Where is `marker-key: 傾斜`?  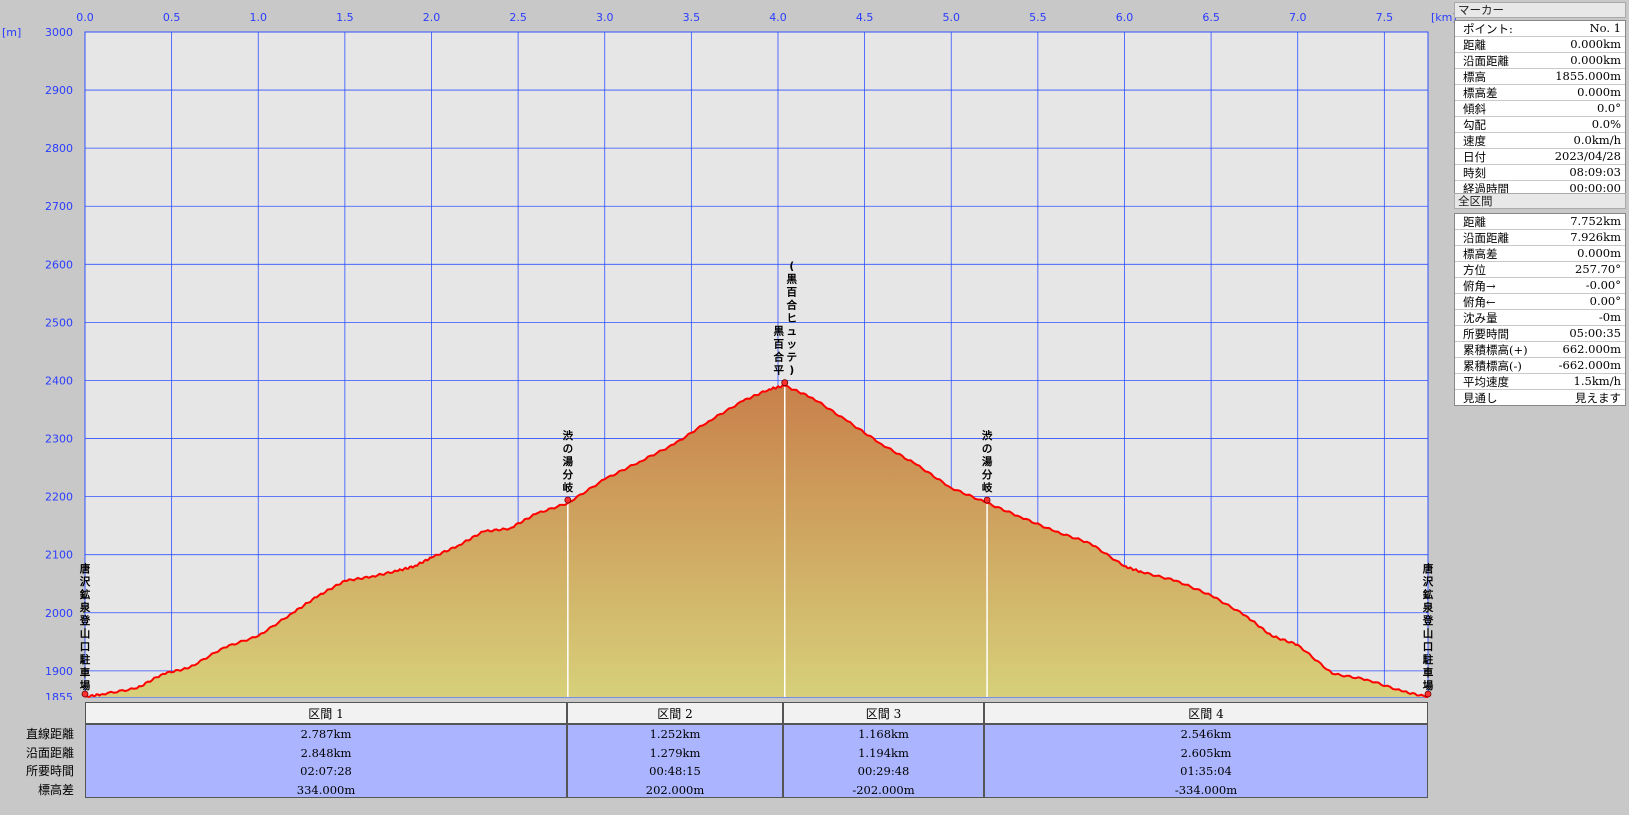 marker-key: 傾斜 is located at coordinates (1474, 109).